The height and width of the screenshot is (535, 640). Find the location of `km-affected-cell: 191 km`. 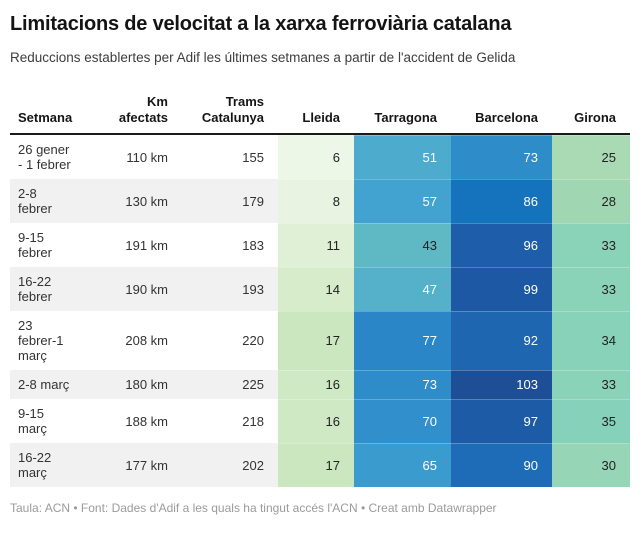

km-affected-cell: 191 km is located at coordinates (146, 245).